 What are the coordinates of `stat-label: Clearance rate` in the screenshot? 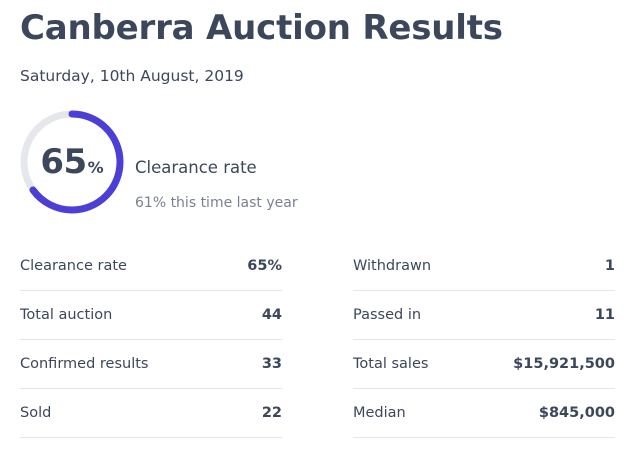 It's located at (73, 266).